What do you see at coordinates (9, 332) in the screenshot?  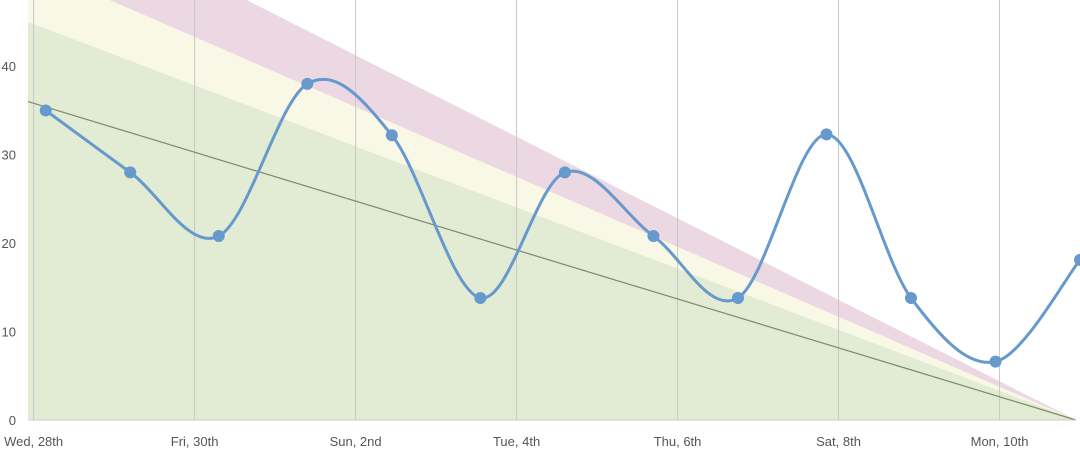 I see `y-tick-label: 10` at bounding box center [9, 332].